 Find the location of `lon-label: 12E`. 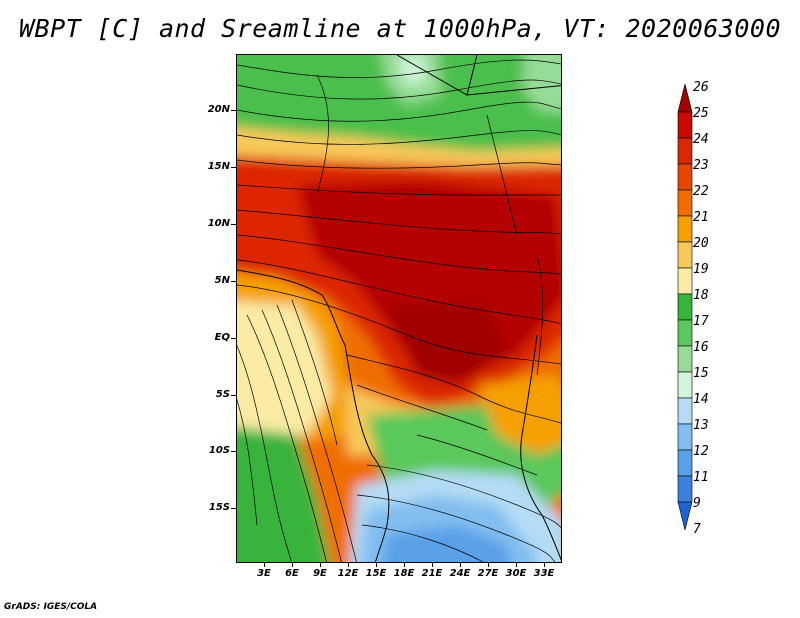

lon-label: 12E is located at coordinates (348, 573).